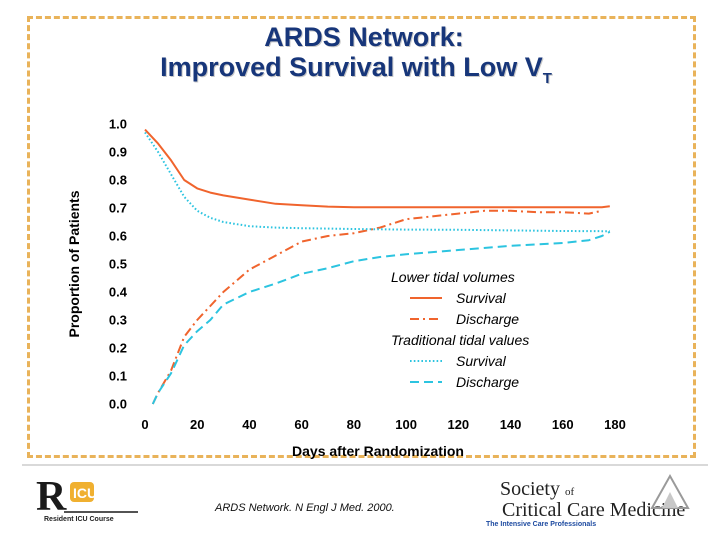 Image resolution: width=728 pixels, height=546 pixels. Describe the element at coordinates (301, 424) in the screenshot. I see `x-tick-label: 60` at that location.